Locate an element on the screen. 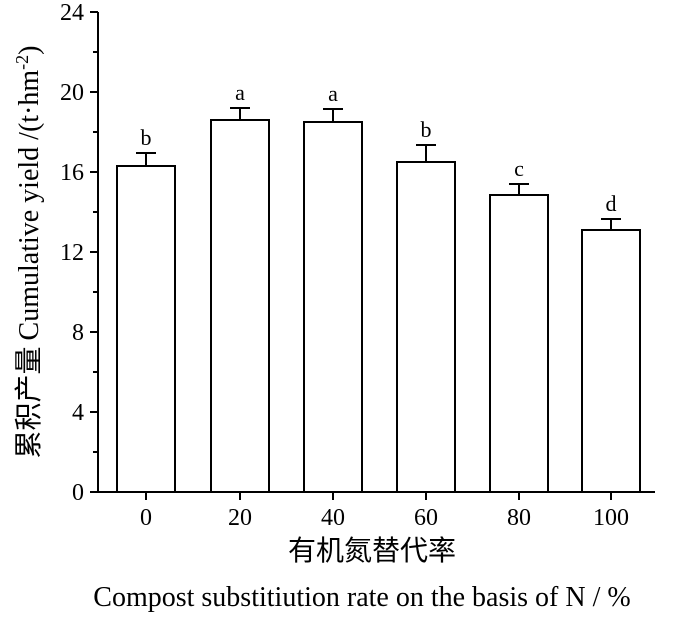  x-ticks-group: 0 20 40 60 80 100 is located at coordinates (384, 511).